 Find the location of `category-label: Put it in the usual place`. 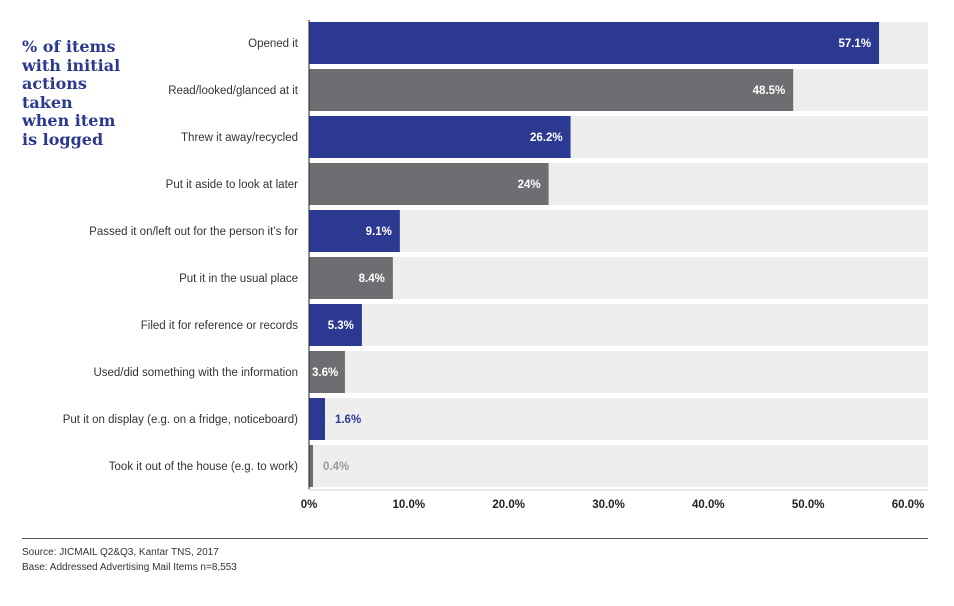

category-label: Put it in the usual place is located at coordinates (238, 279).